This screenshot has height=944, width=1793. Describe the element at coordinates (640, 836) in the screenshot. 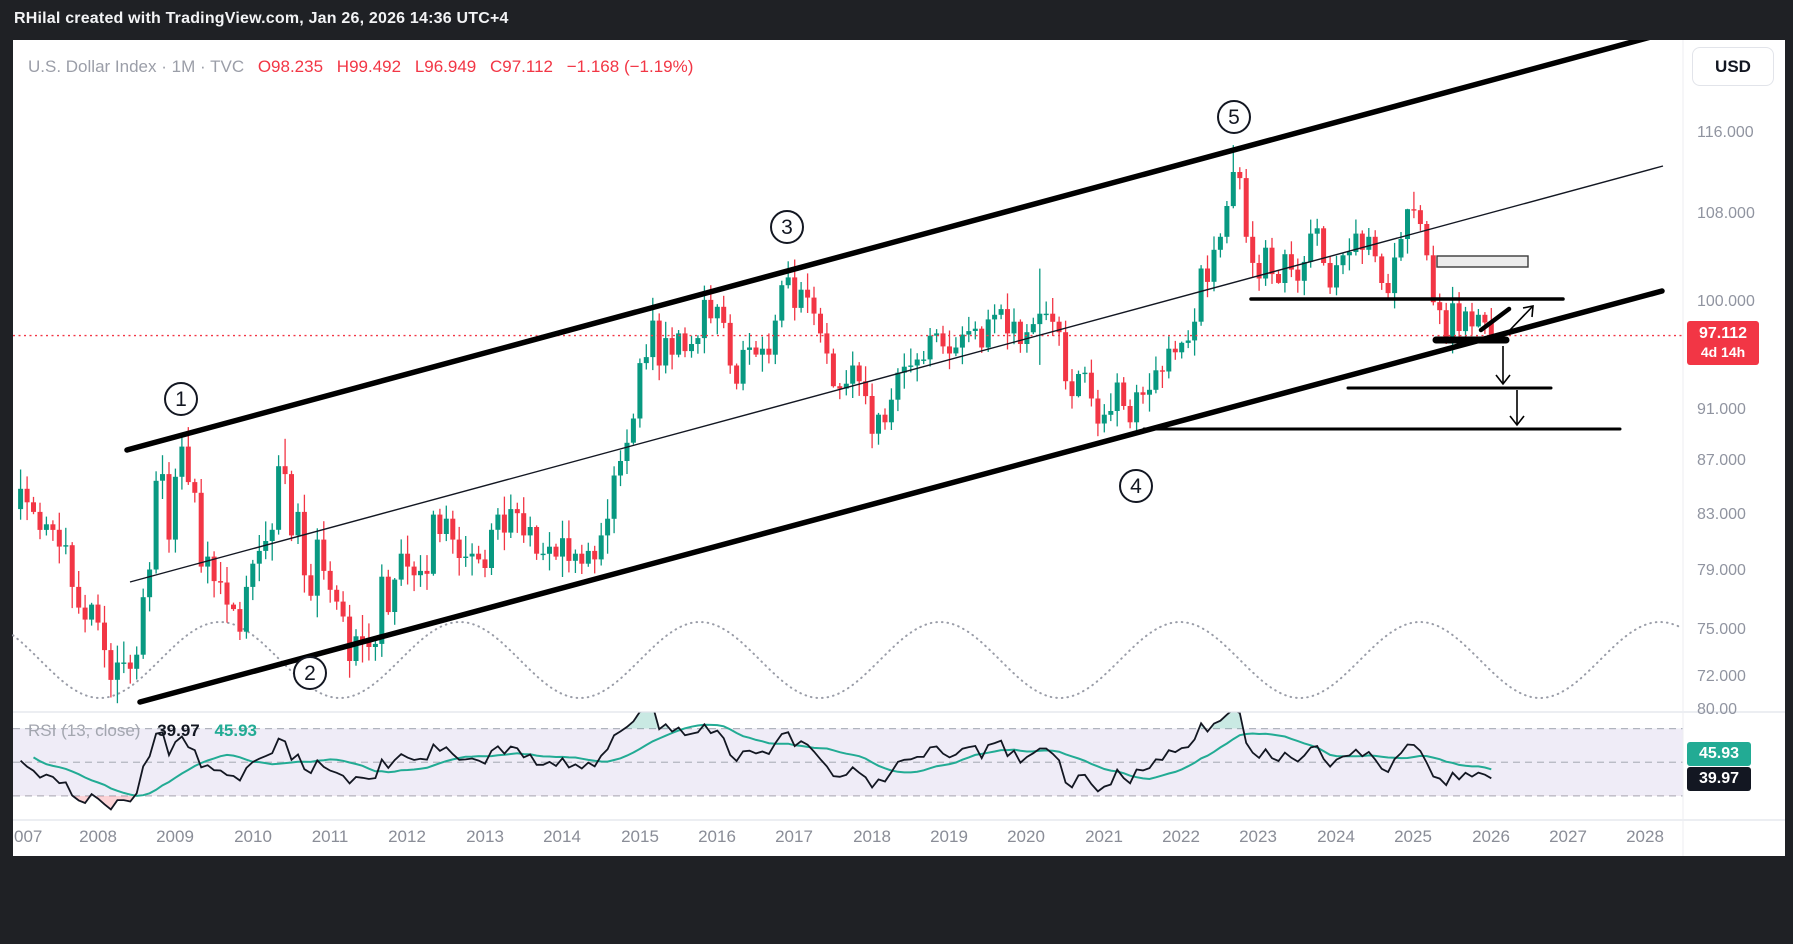

I see `time-tick-2015: 2015` at that location.